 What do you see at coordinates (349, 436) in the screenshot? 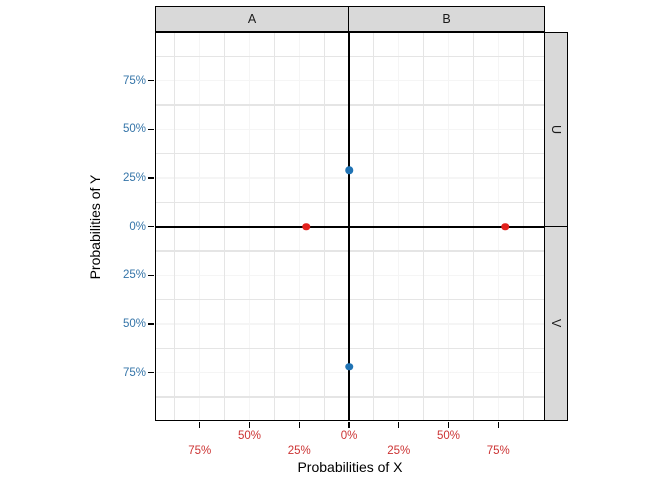
I see `x-axis-tick-label: 0%` at bounding box center [349, 436].